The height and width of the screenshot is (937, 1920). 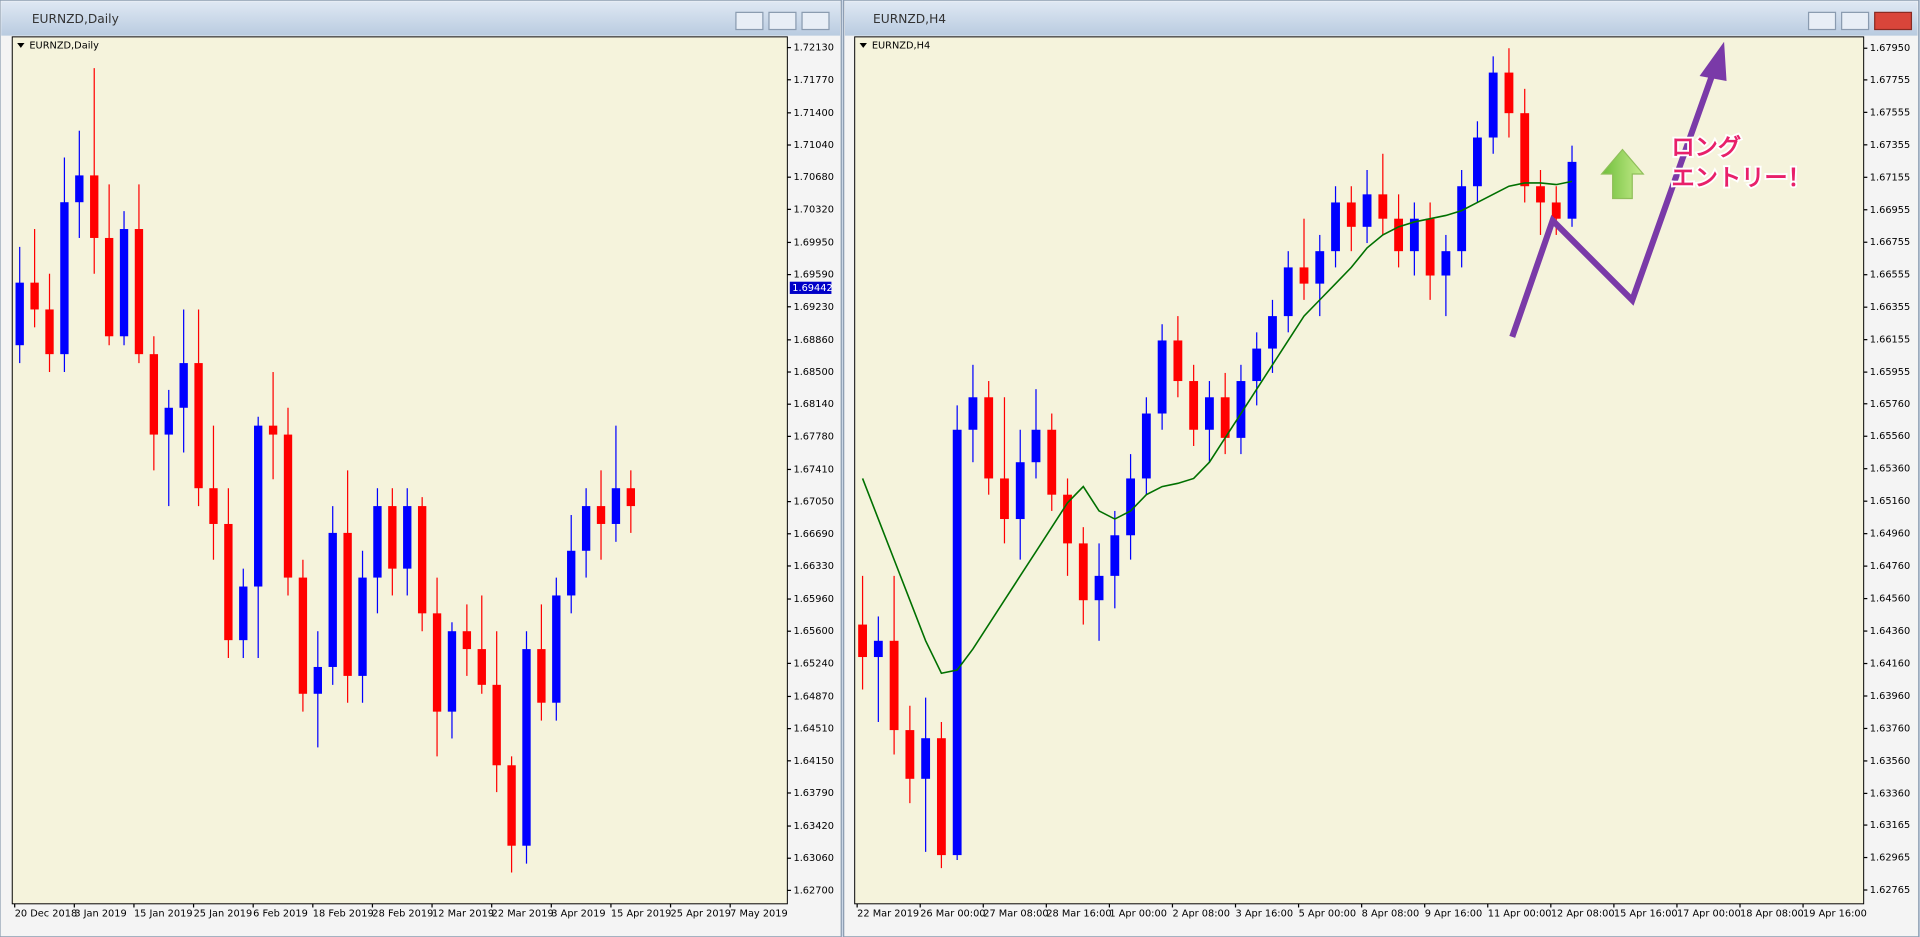 I want to click on y-tick-label: 1.66690, so click(x=813, y=534).